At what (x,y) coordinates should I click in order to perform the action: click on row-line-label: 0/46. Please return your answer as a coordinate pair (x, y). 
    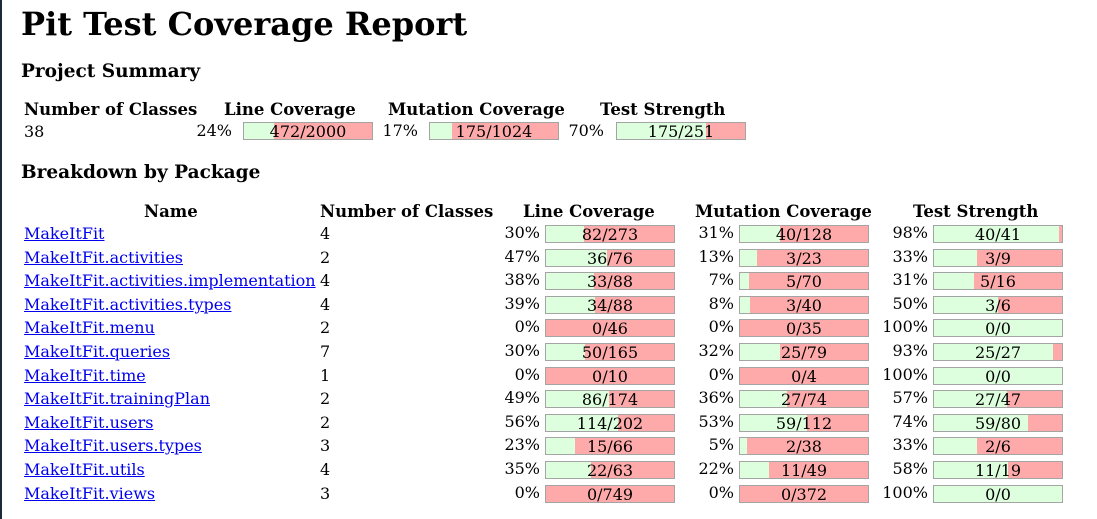
    Looking at the image, I should click on (610, 328).